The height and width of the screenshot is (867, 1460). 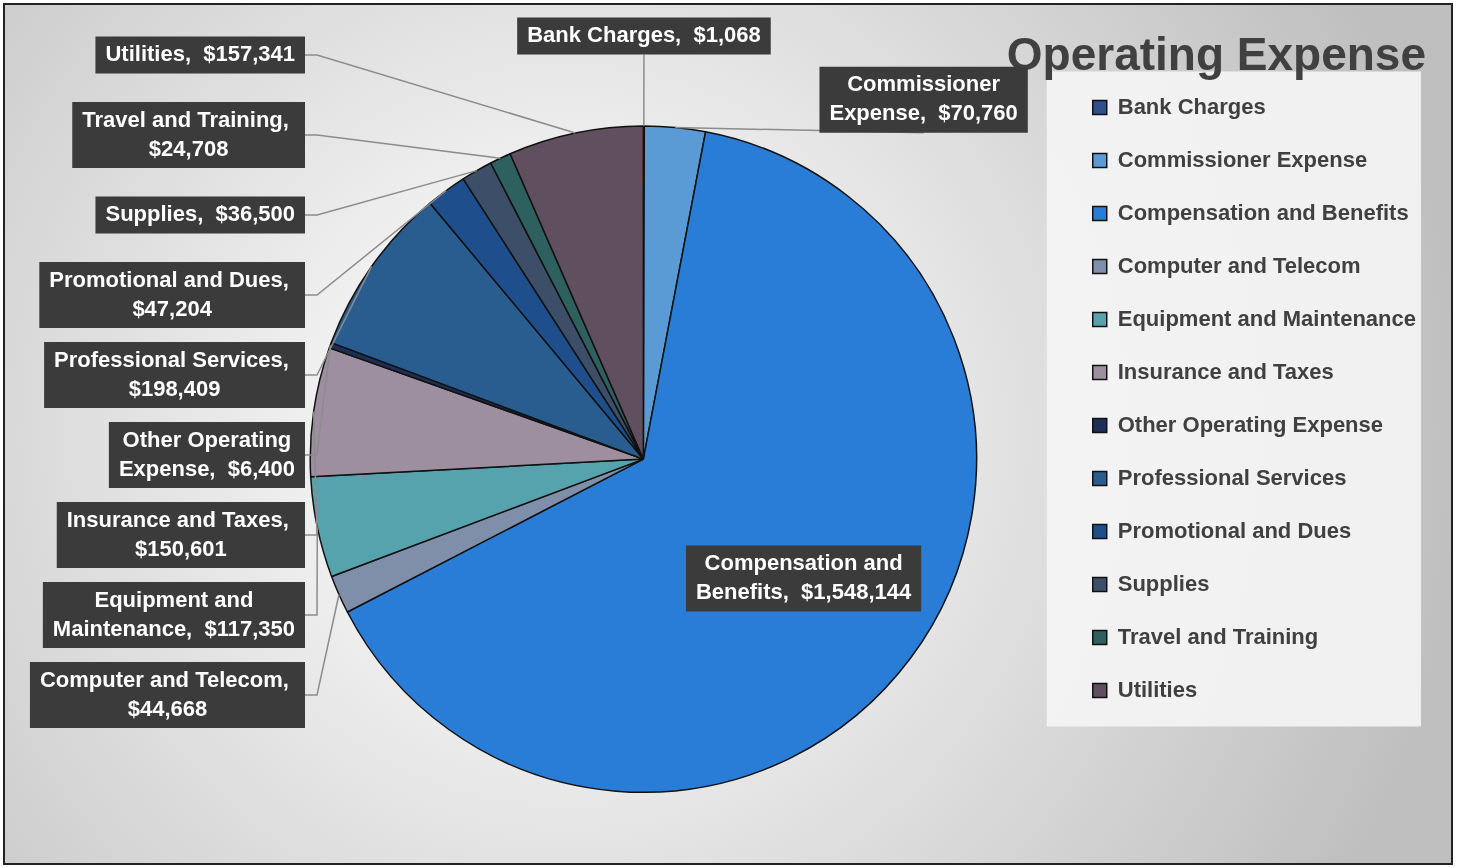 I want to click on data-label: Supplies, $36,500, so click(x=200, y=214).